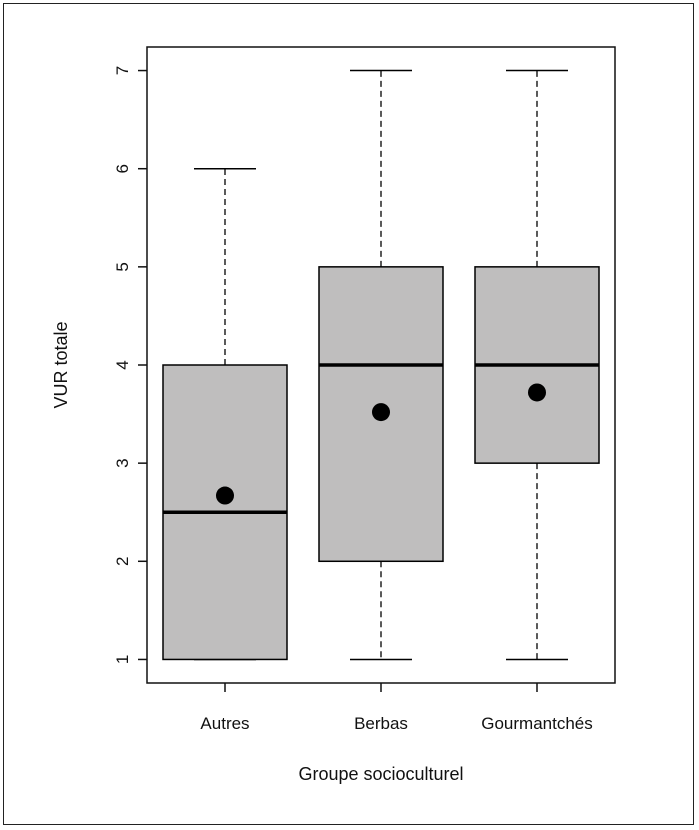  I want to click on box-berbas, so click(381, 365).